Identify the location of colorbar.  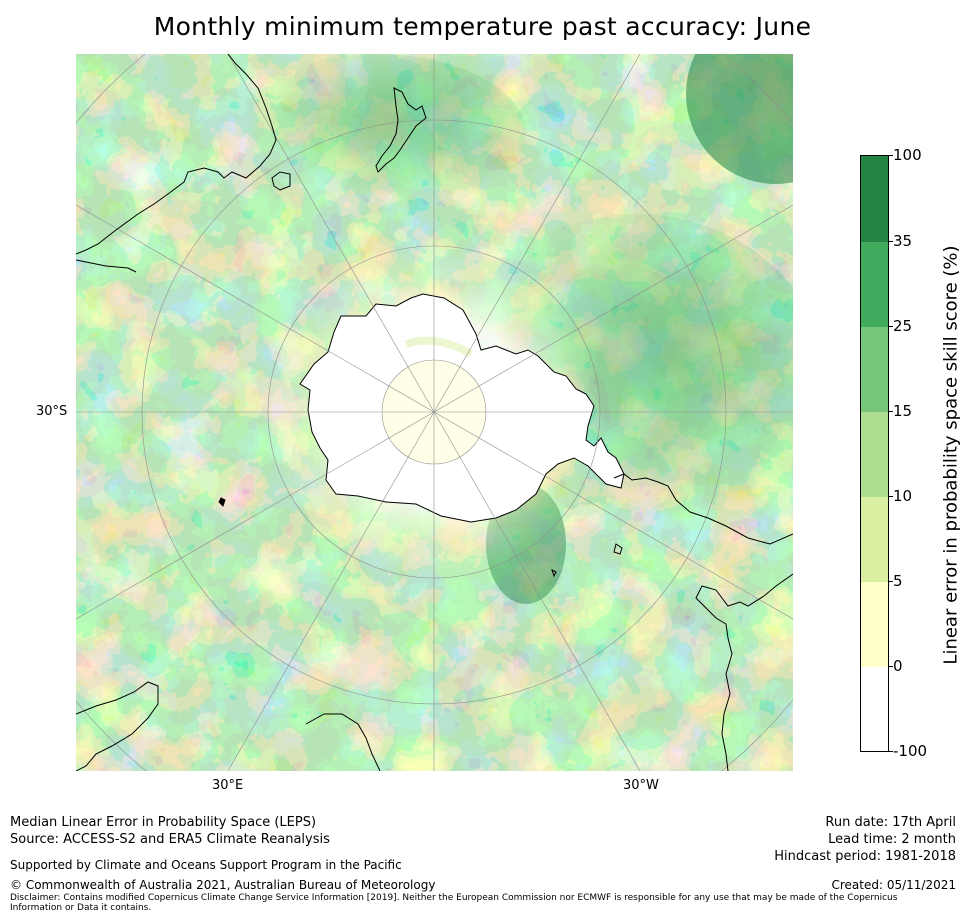
(874, 453).